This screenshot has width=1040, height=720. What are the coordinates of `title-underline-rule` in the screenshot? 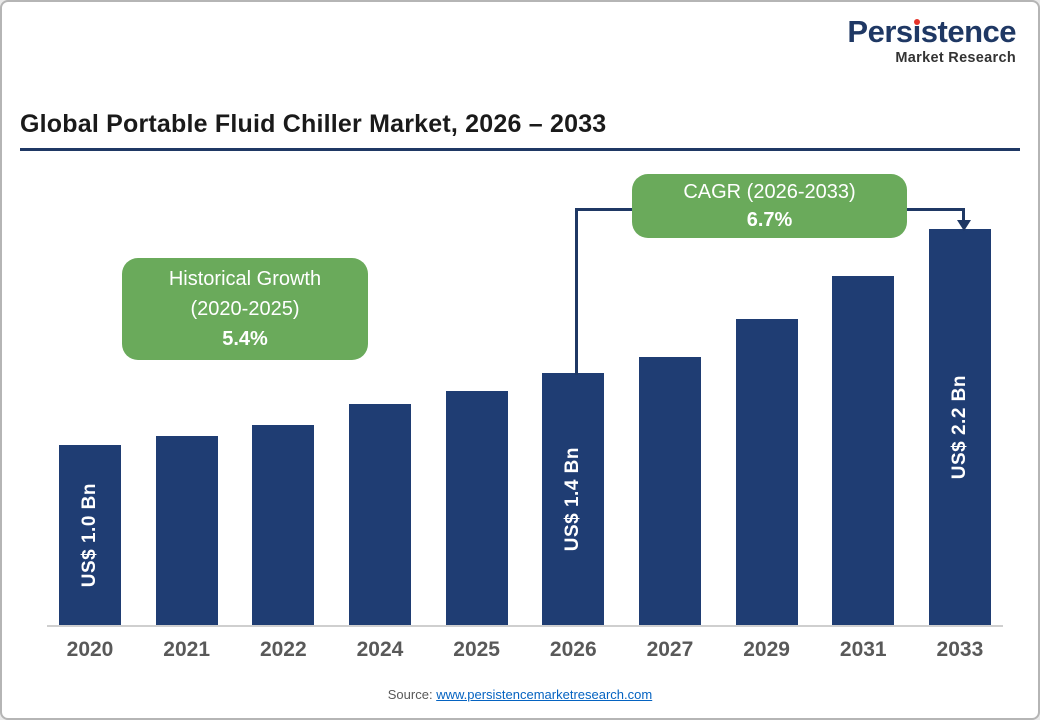 It's located at (520, 149).